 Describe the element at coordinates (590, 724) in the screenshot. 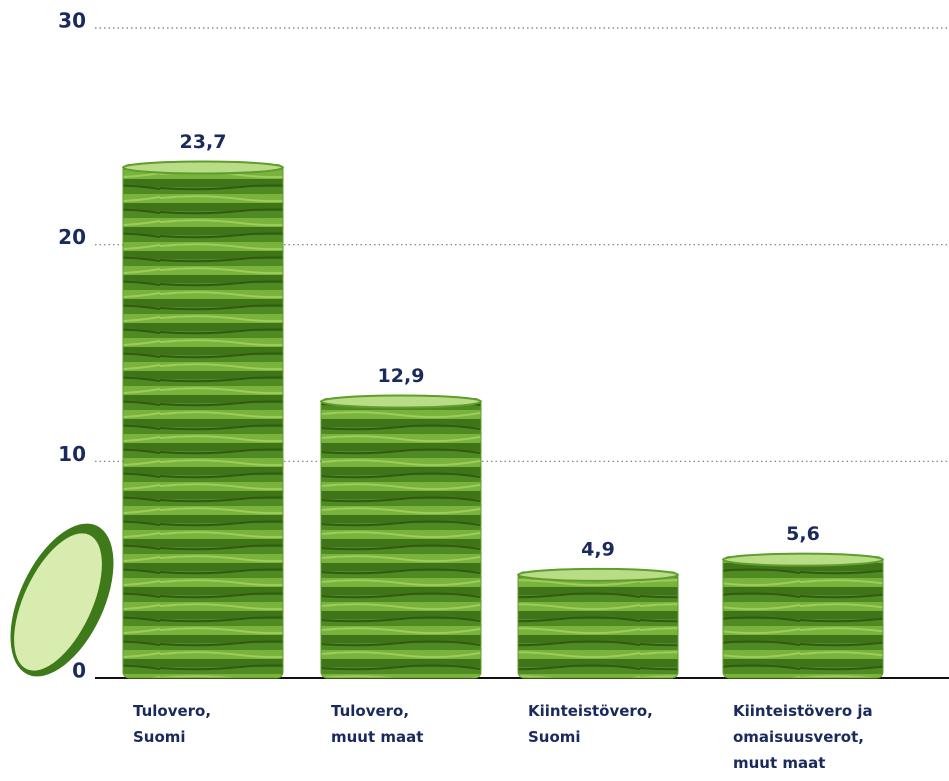

I see `x-tick-label: Kiinteistövero, Suomi` at that location.